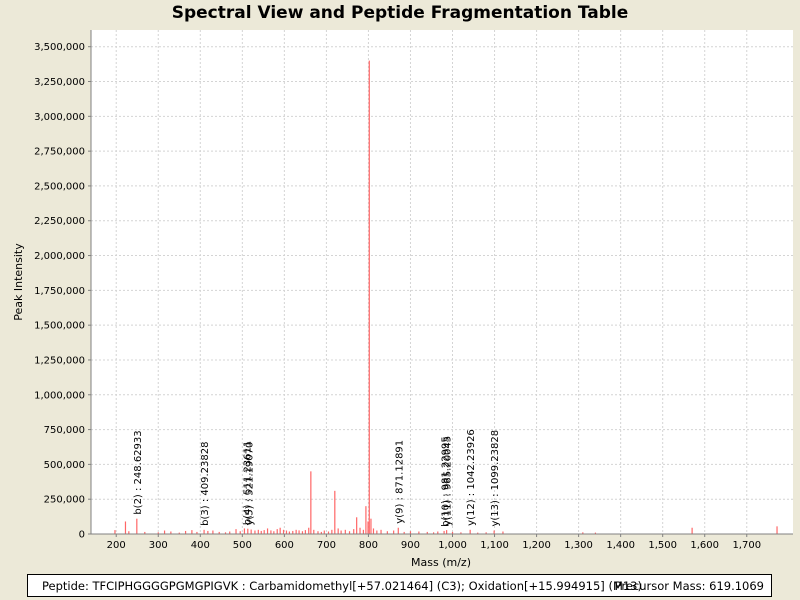 This screenshot has height=600, width=800. I want to click on x-tick-label: 800, so click(368, 545).